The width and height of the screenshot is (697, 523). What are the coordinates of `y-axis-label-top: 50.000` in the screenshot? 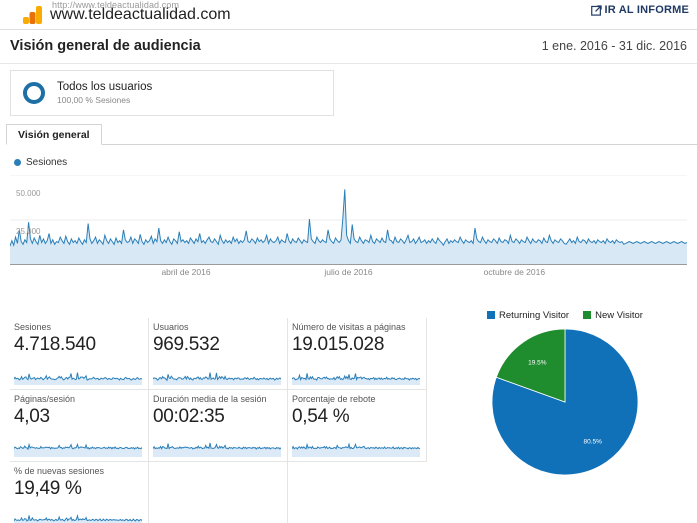 It's located at (28, 193).